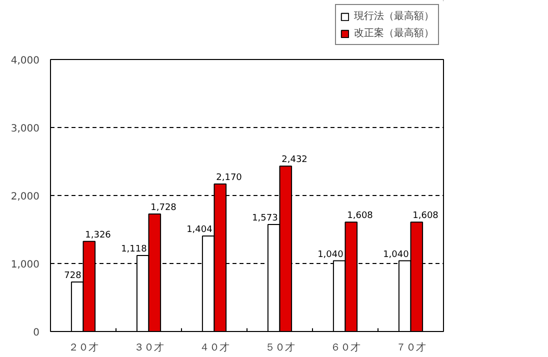  I want to click on y-tick-label: 1,000, so click(25, 265).